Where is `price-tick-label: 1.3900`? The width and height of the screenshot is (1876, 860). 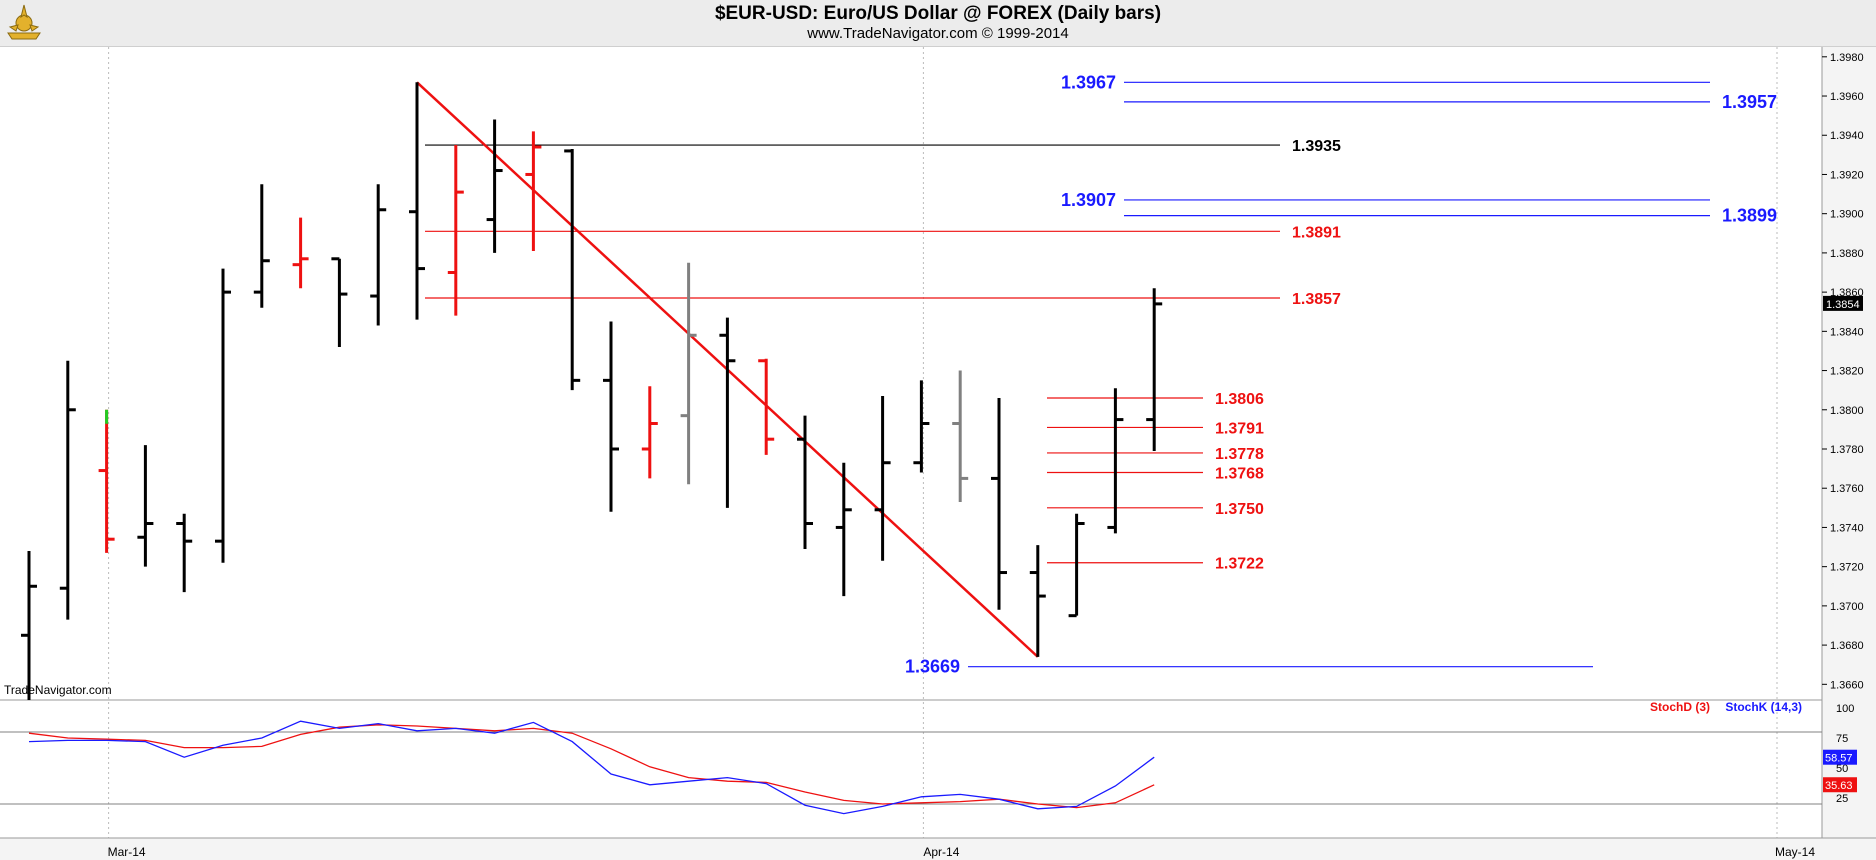 price-tick-label: 1.3900 is located at coordinates (1847, 215).